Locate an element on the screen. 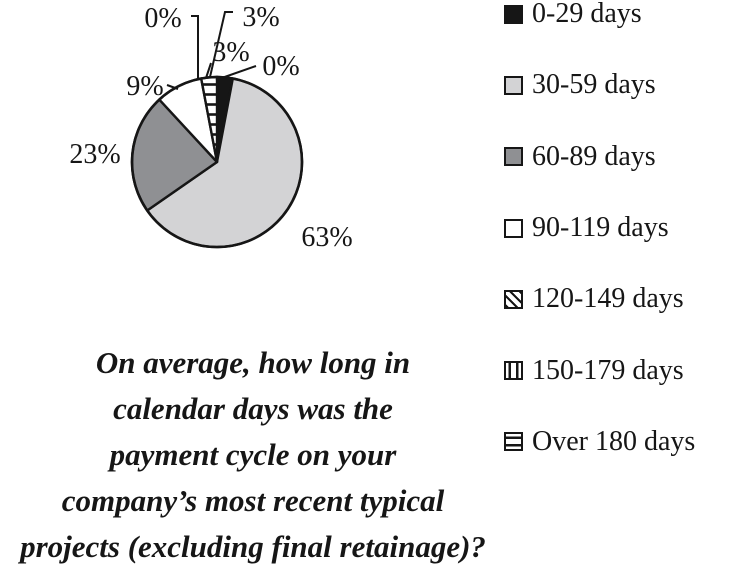 This screenshot has width=729, height=570. caption-line: projects (excluding final retainage)? is located at coordinates (253, 546).